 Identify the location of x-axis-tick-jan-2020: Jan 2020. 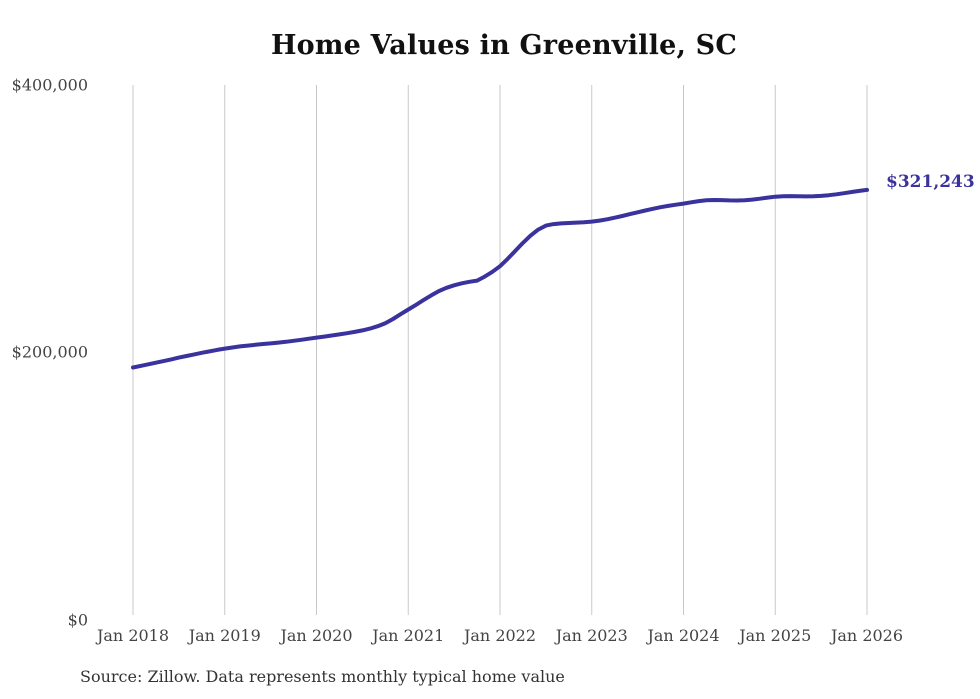
(316, 635).